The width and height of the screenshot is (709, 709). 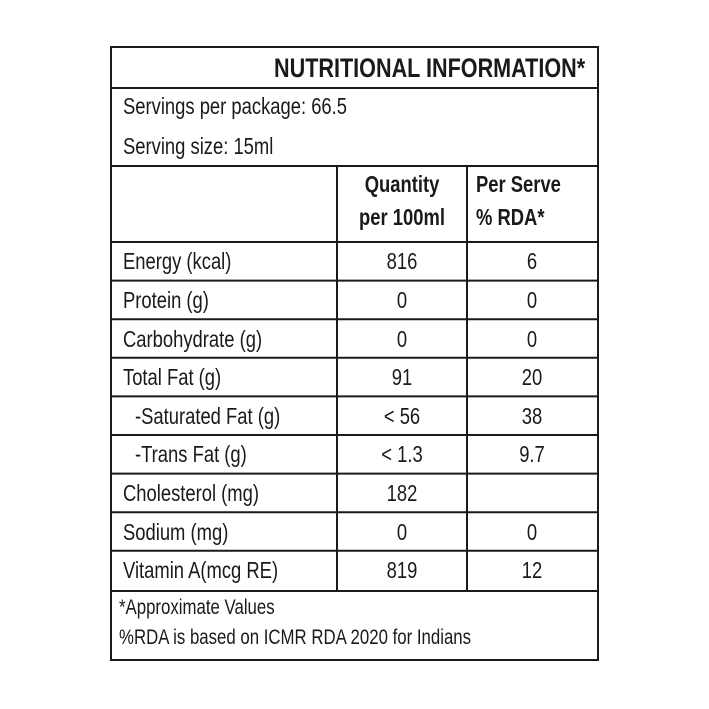 What do you see at coordinates (201, 570) in the screenshot?
I see `row-label: Vitamin A(mcg RE)` at bounding box center [201, 570].